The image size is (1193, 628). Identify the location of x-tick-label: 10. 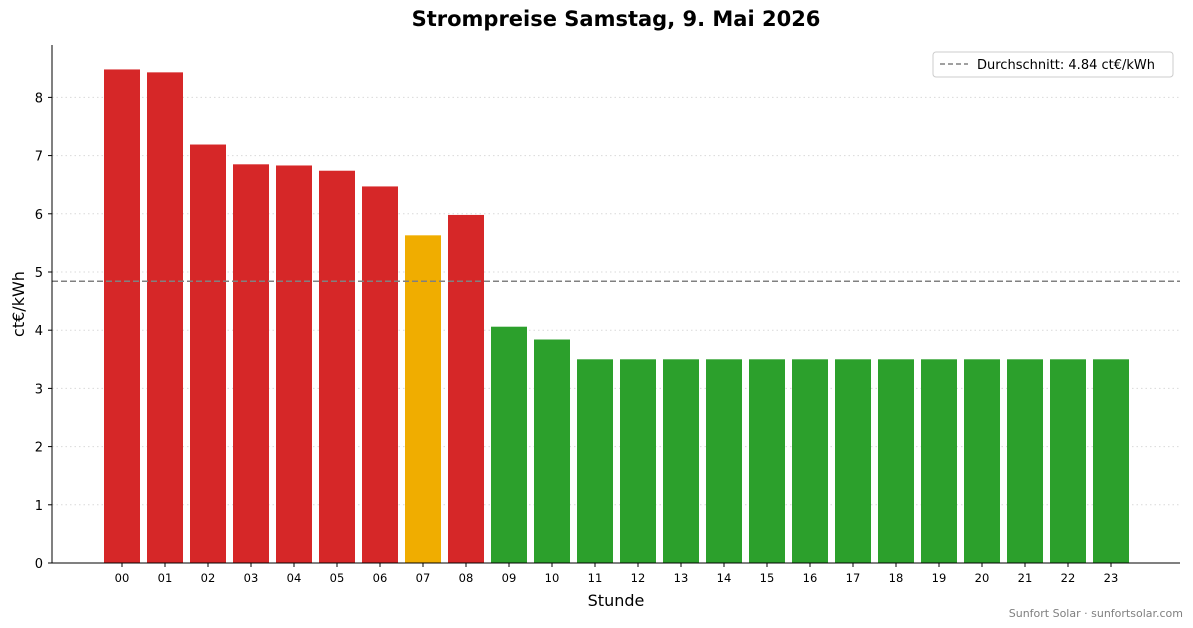
(552, 578).